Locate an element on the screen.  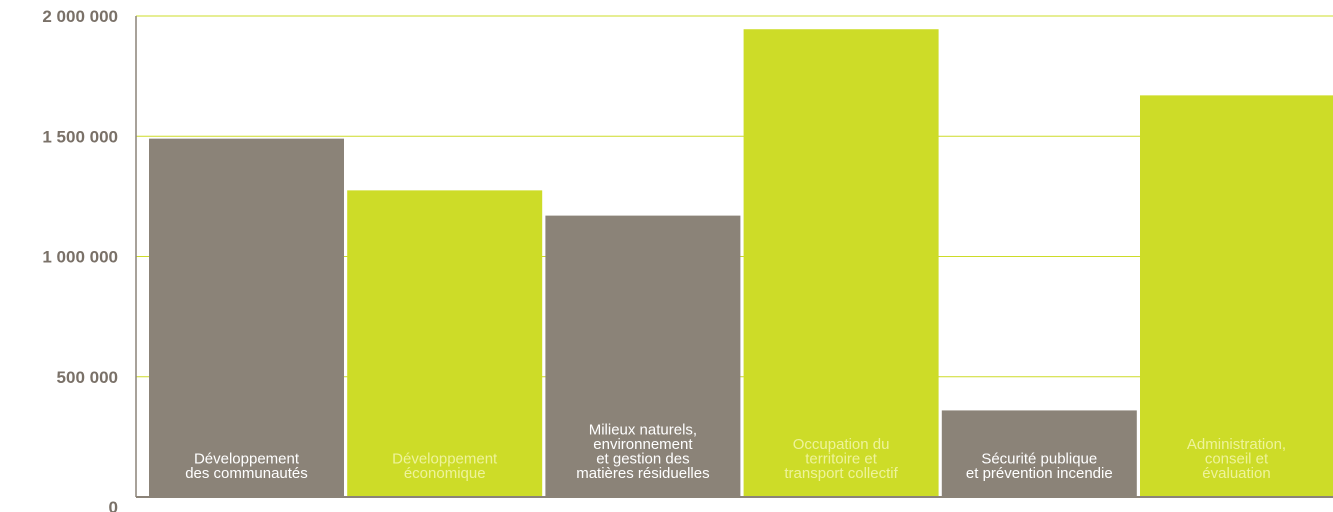
y-tick-label: 500 000 is located at coordinates (87, 377).